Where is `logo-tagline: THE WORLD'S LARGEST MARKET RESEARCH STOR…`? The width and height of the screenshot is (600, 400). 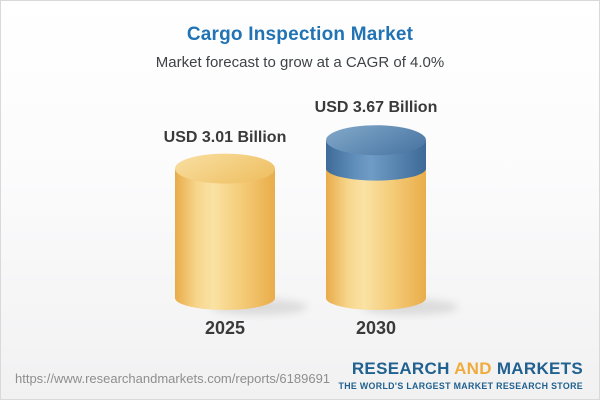 logo-tagline: THE WORLD'S LARGEST MARKET RESEARCH STOR… is located at coordinates (460, 386).